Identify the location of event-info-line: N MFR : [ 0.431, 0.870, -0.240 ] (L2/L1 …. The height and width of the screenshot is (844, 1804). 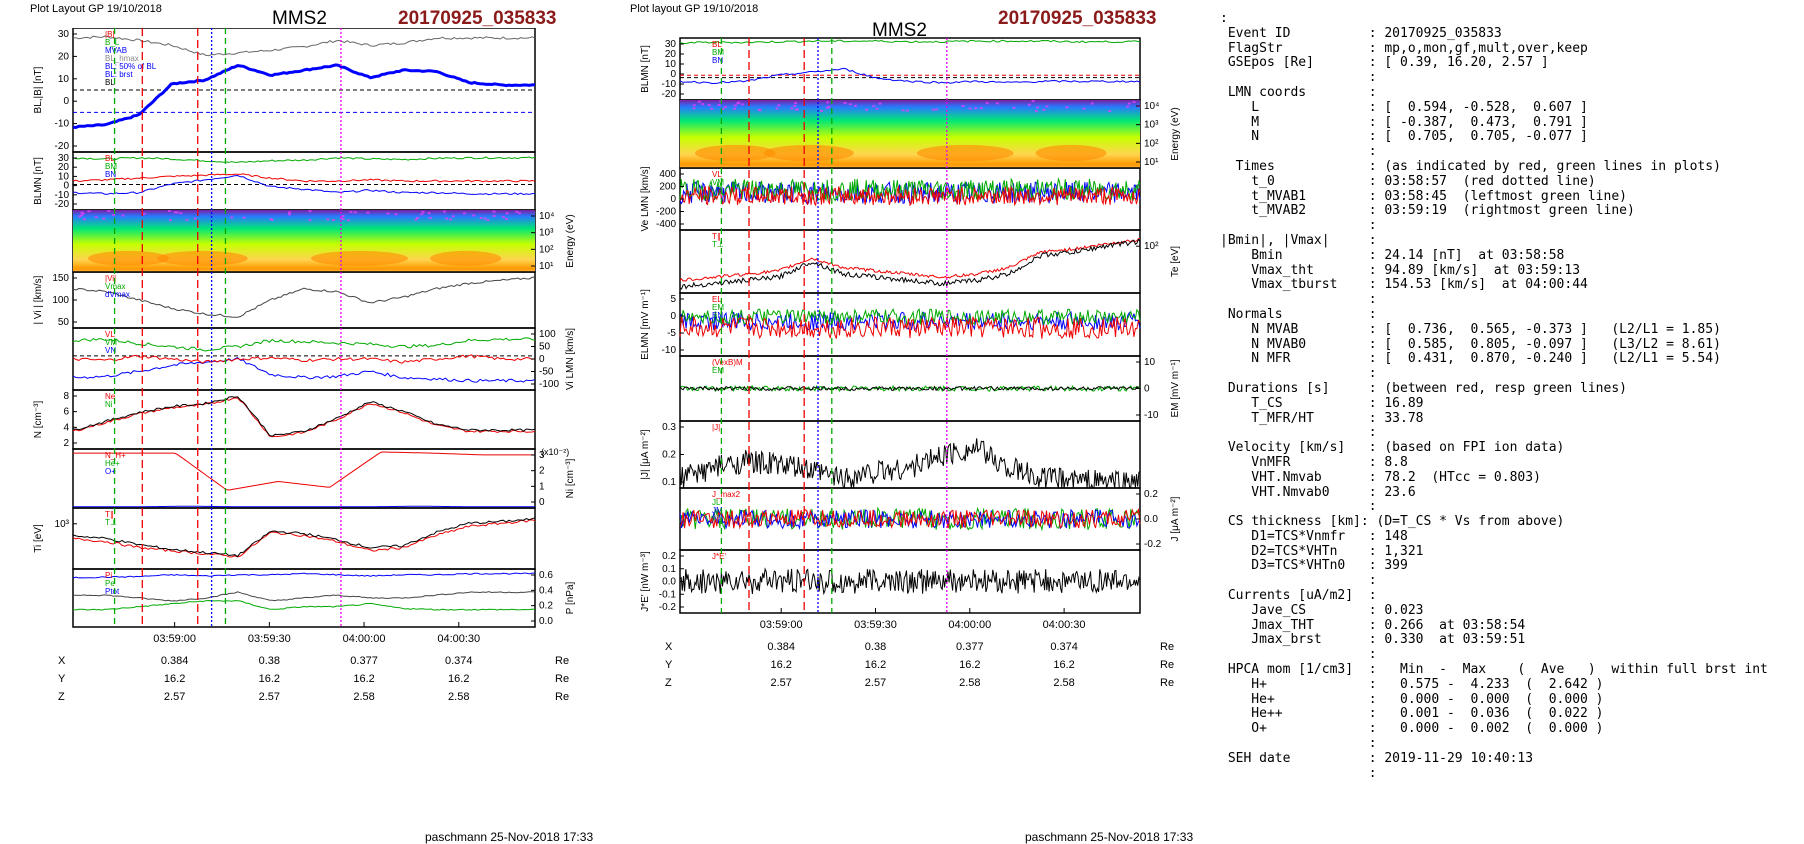
(1470, 359).